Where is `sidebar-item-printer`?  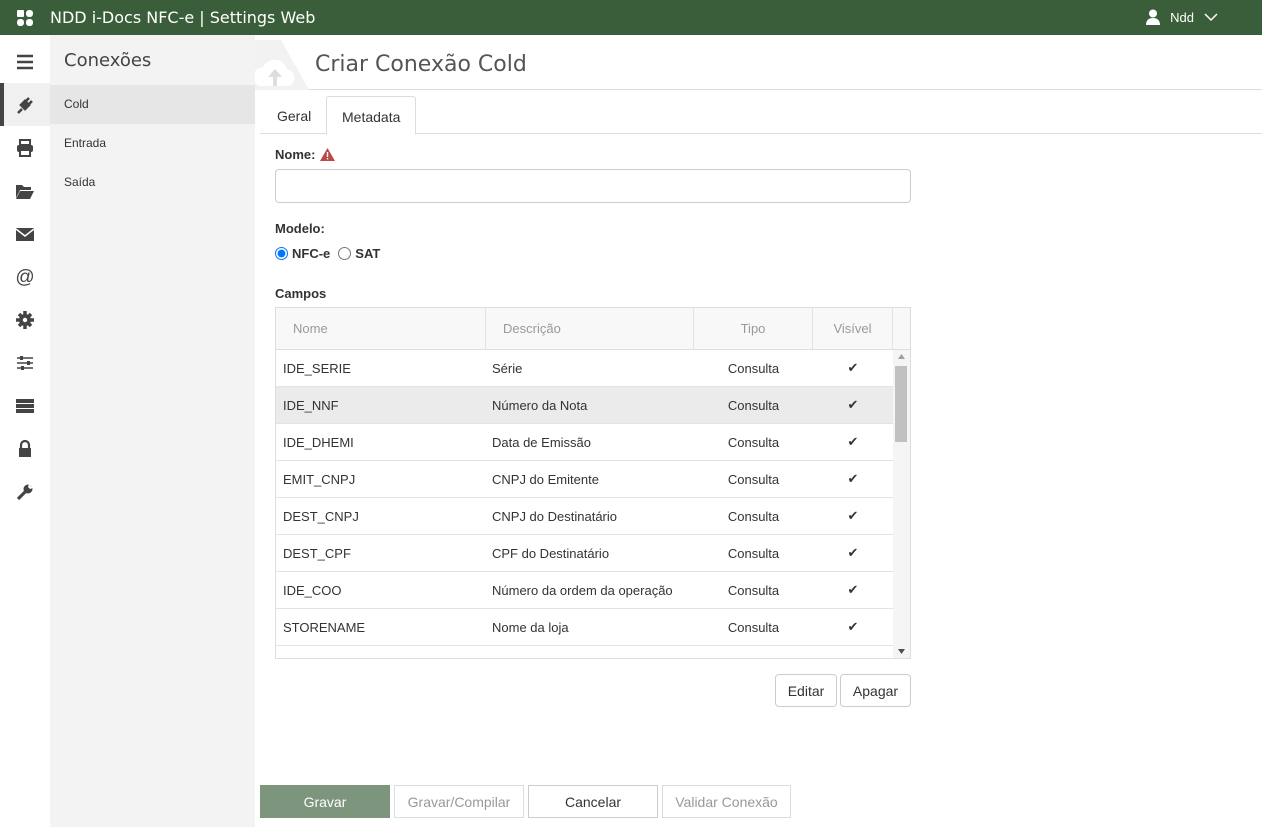
sidebar-item-printer is located at coordinates (25, 147).